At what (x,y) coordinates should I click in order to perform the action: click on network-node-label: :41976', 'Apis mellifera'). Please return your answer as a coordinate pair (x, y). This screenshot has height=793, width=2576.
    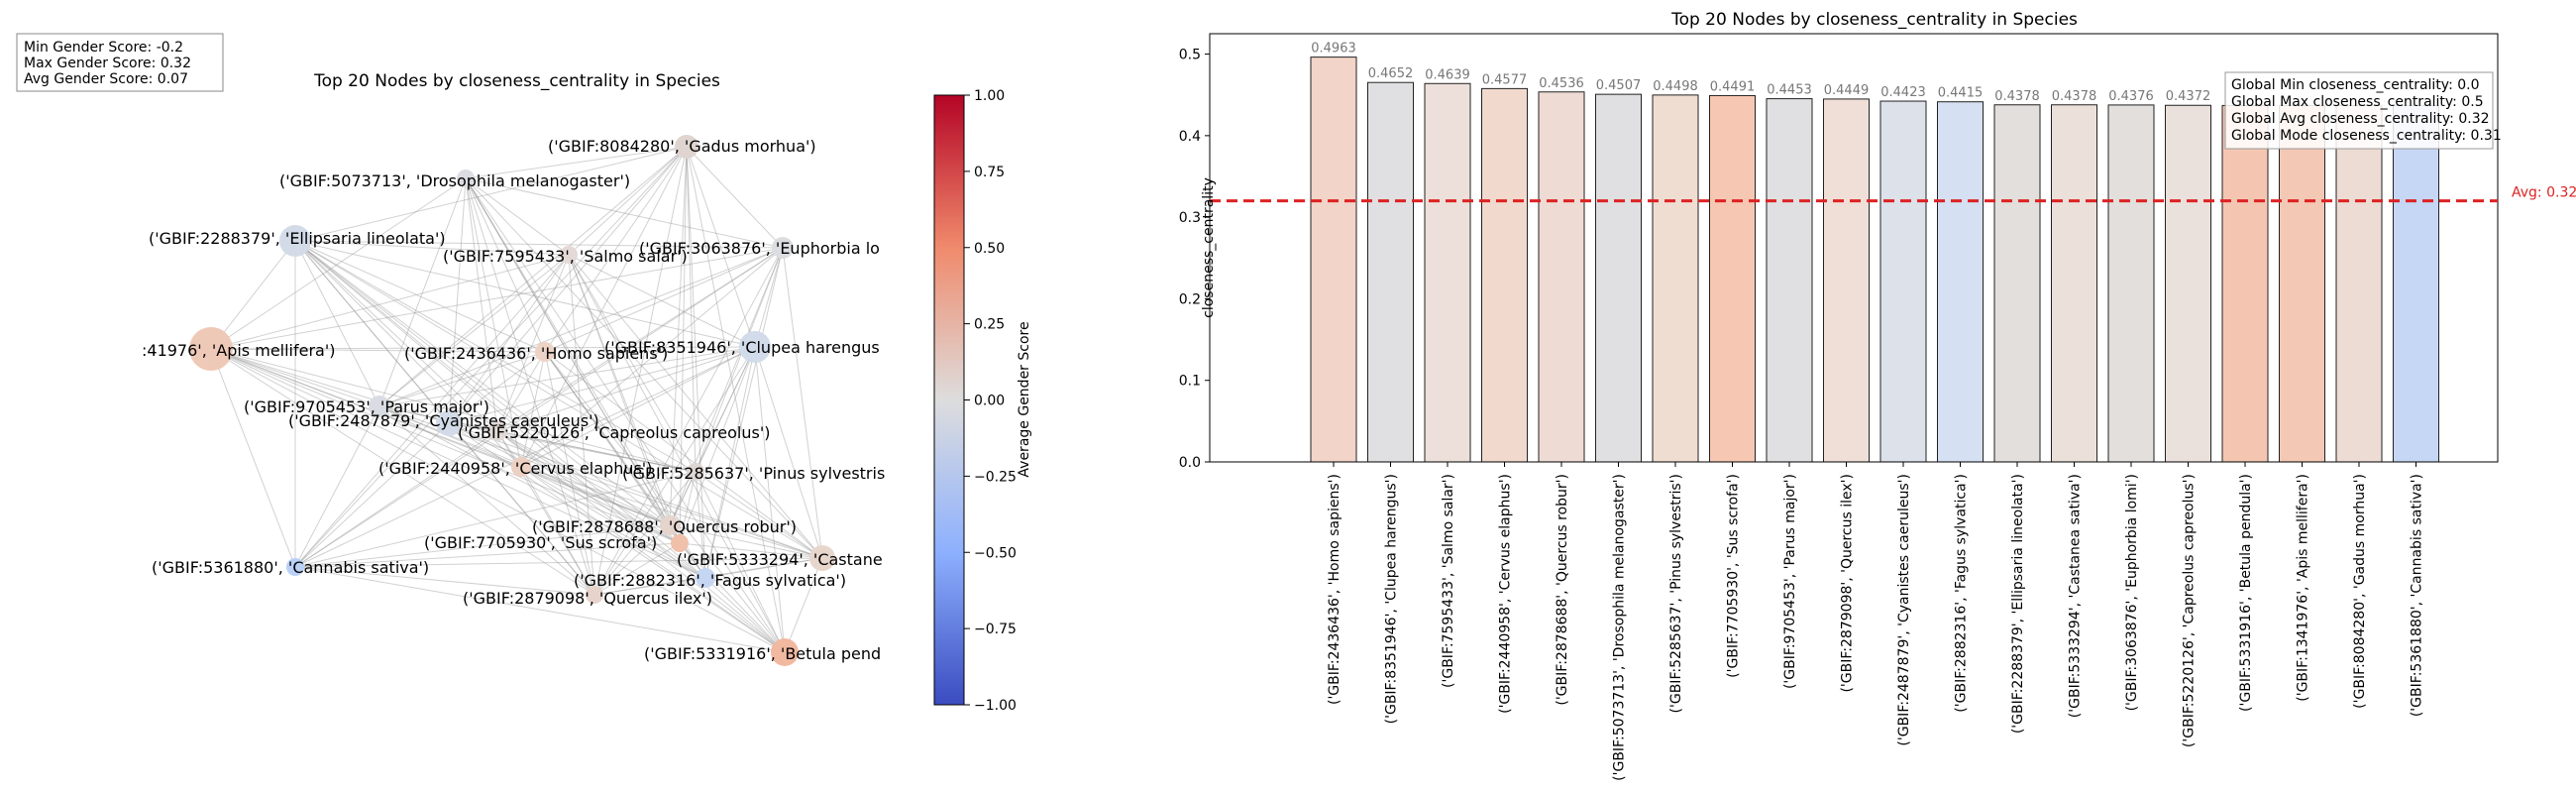
    Looking at the image, I should click on (239, 350).